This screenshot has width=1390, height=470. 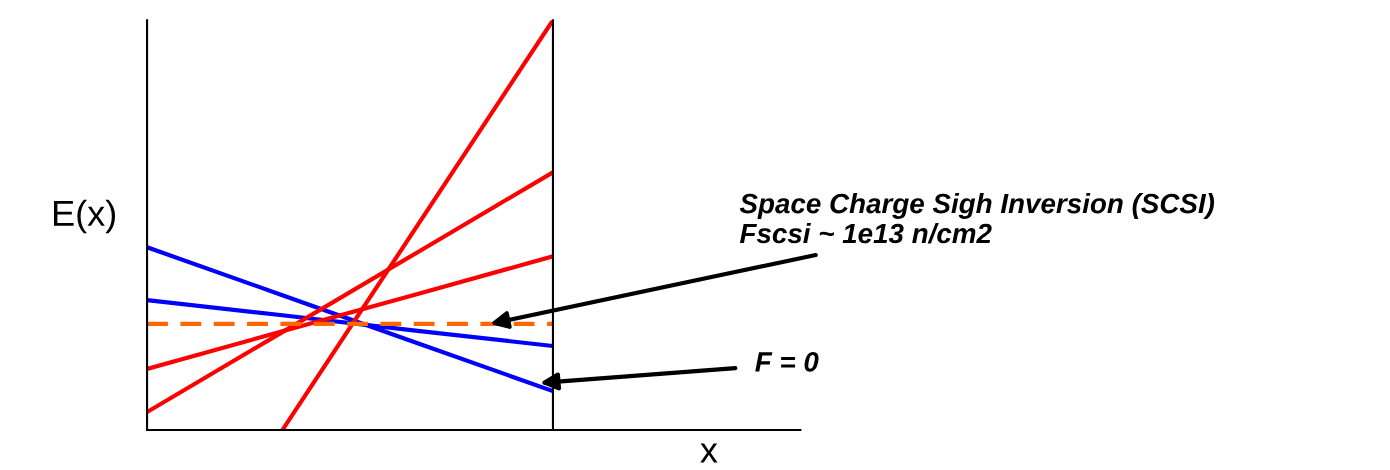 What do you see at coordinates (787, 362) in the screenshot?
I see `text: F = 0` at bounding box center [787, 362].